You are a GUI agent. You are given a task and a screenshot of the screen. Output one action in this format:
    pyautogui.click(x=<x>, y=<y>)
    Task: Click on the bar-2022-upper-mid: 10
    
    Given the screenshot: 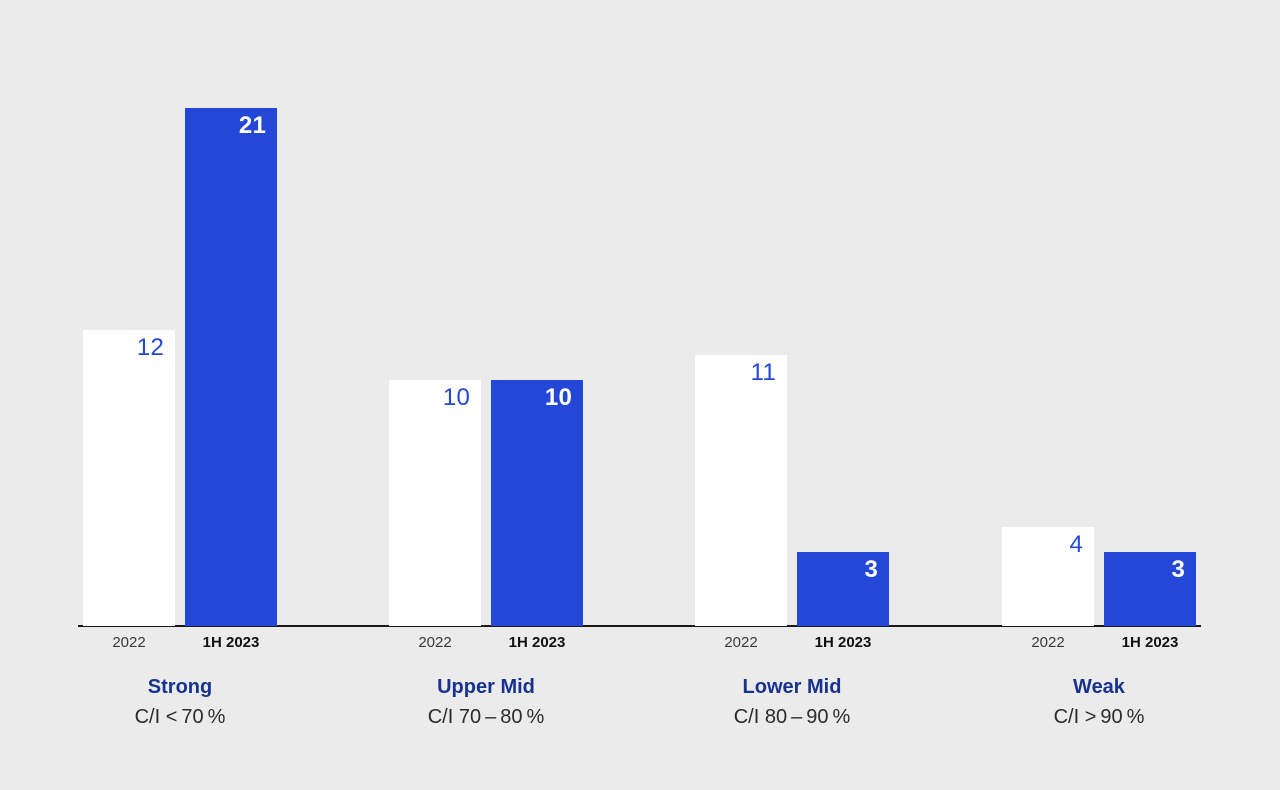 What is the action you would take?
    pyautogui.click(x=435, y=502)
    